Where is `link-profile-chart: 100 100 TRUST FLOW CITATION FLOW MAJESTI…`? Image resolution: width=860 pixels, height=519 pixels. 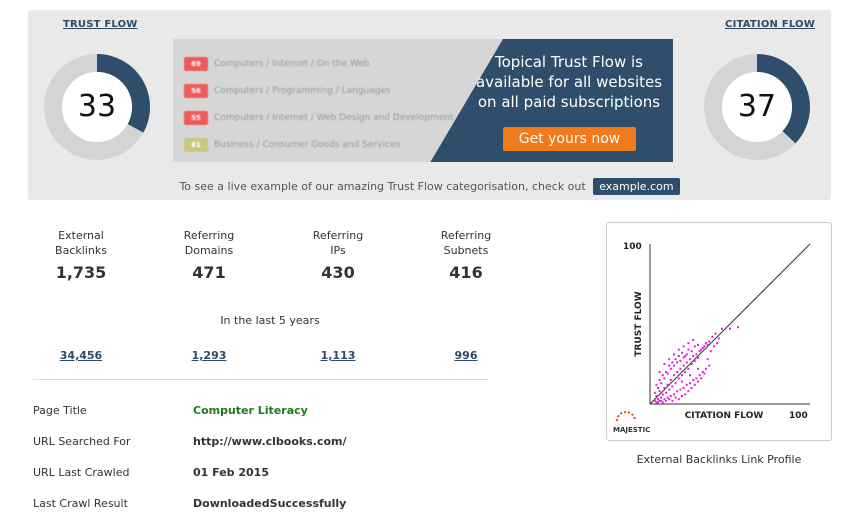 link-profile-chart: 100 100 TRUST FLOW CITATION FLOW MAJESTI… is located at coordinates (719, 331).